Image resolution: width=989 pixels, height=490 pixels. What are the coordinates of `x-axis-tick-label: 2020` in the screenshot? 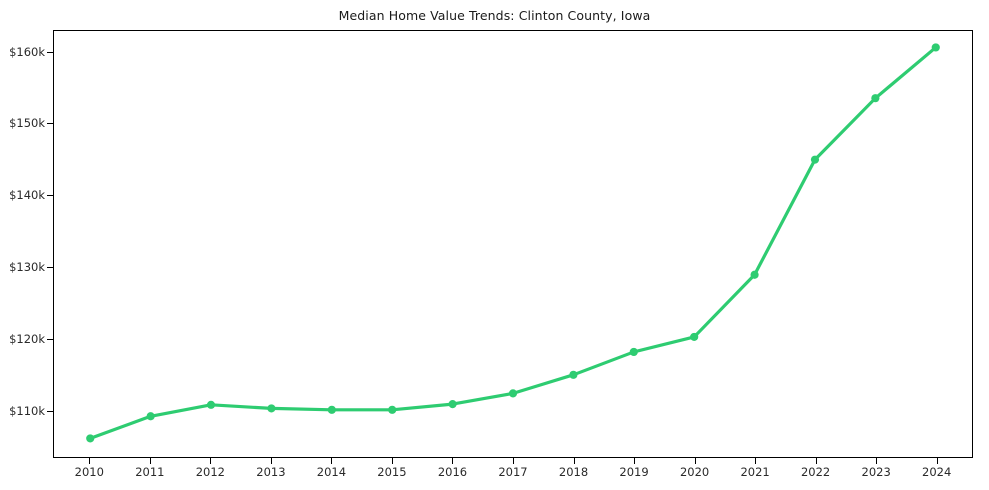 It's located at (694, 472).